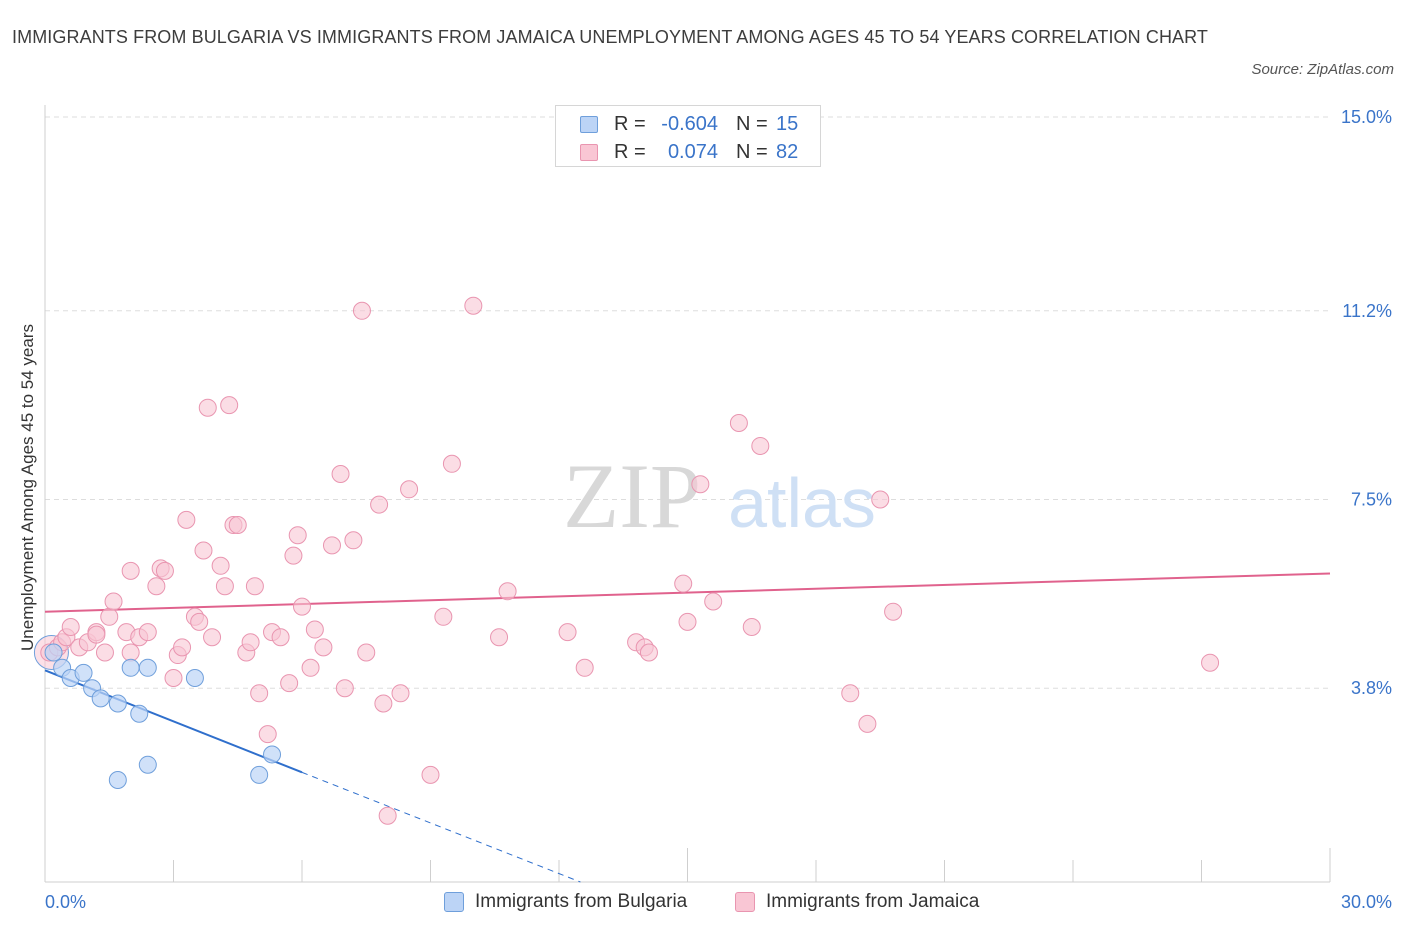 This screenshot has width=1406, height=930. Describe the element at coordinates (1366, 117) in the screenshot. I see `y-tick-label: 15.0%` at that location.